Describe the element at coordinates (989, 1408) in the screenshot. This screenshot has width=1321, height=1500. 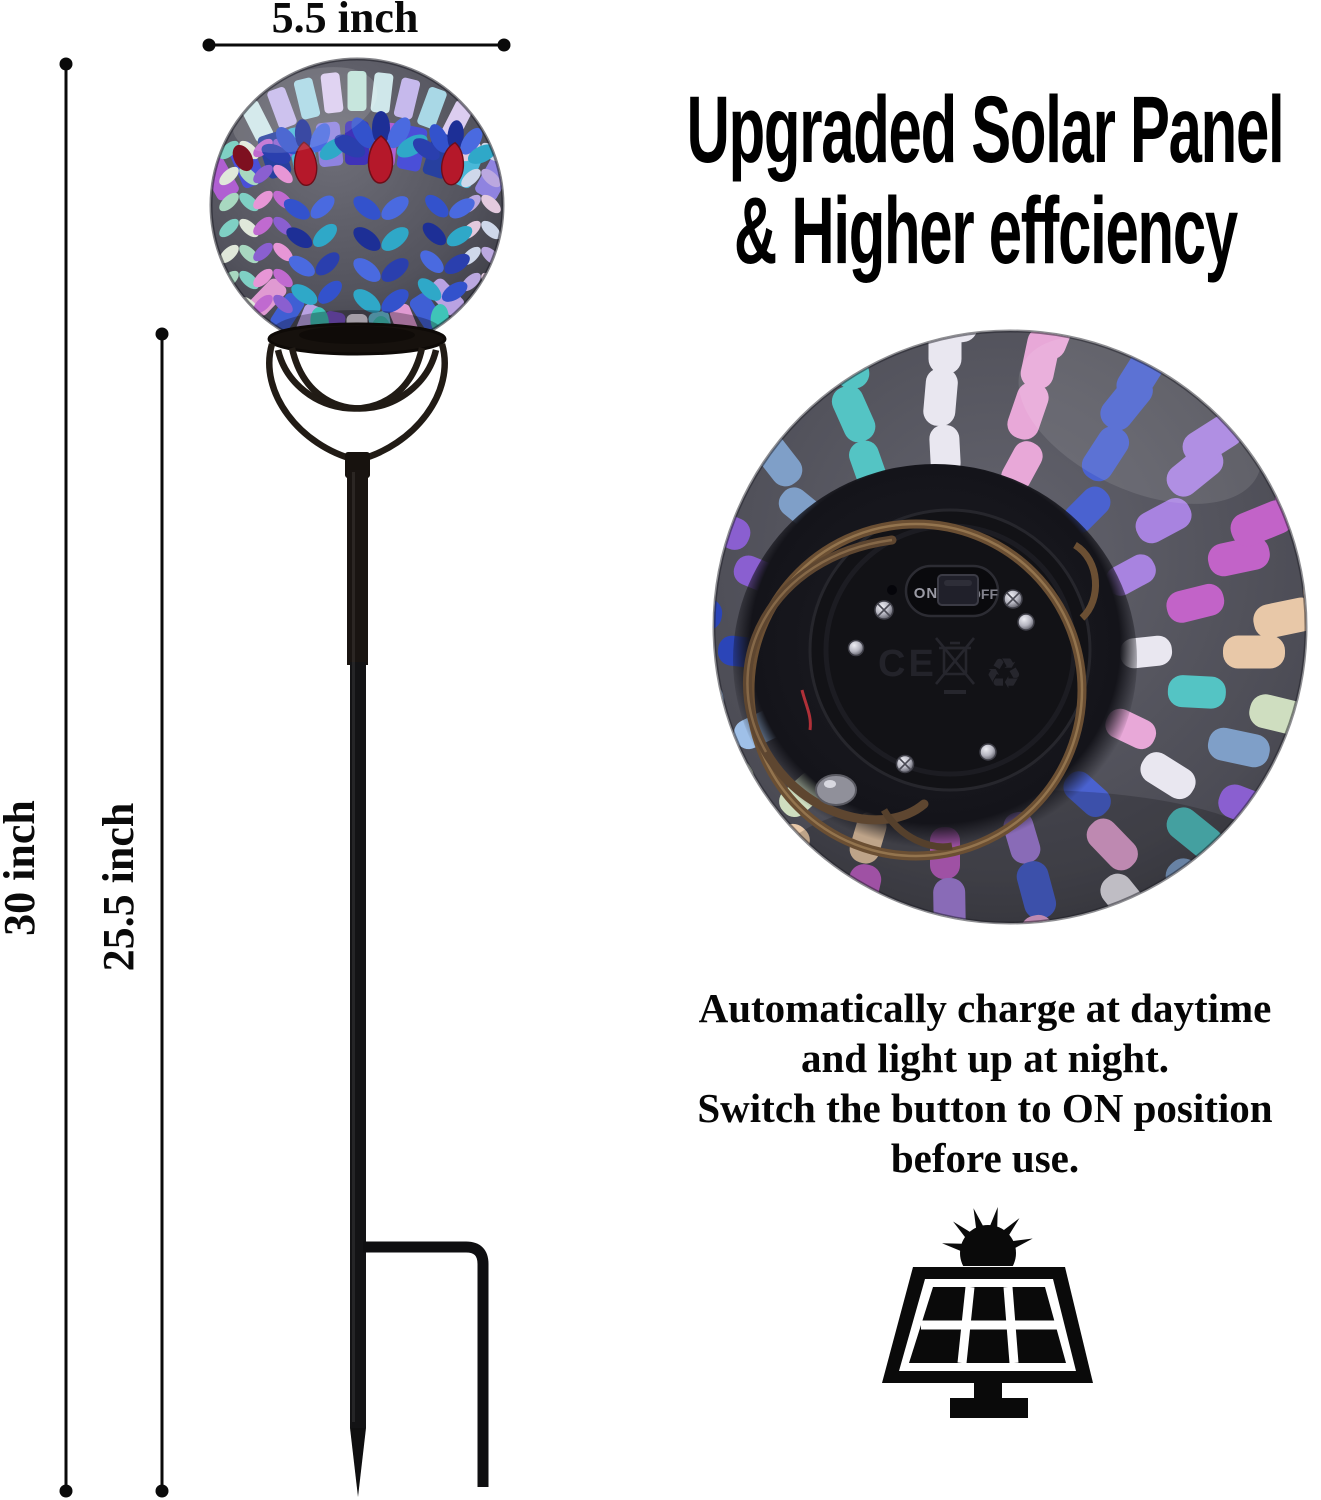
I see `panel-base` at that location.